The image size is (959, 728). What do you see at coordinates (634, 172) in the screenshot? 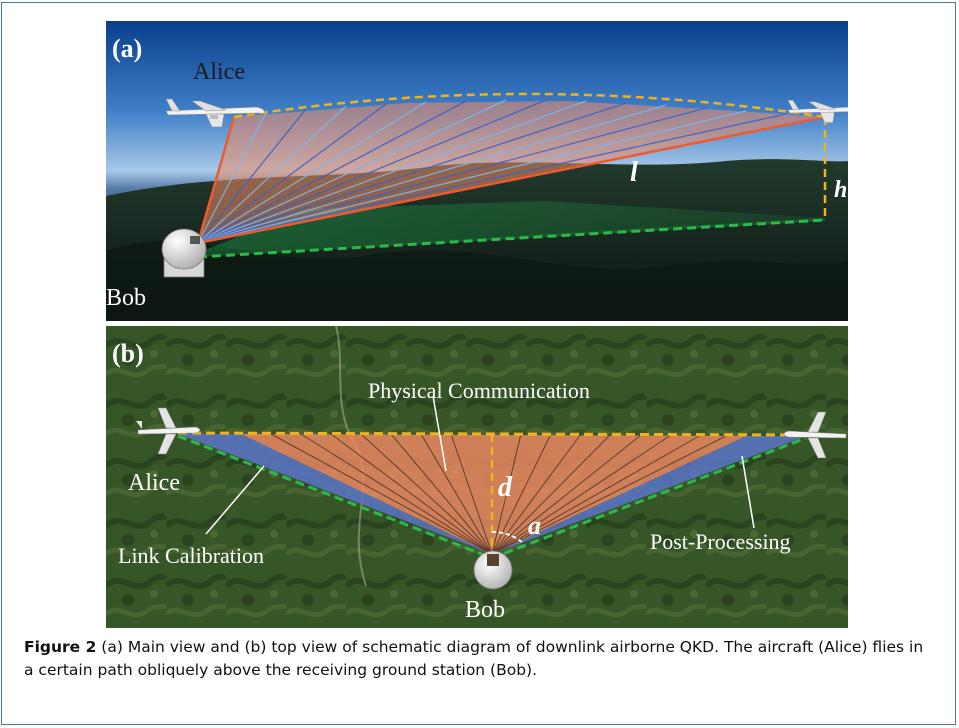
I see `distance-l-label: l` at bounding box center [634, 172].